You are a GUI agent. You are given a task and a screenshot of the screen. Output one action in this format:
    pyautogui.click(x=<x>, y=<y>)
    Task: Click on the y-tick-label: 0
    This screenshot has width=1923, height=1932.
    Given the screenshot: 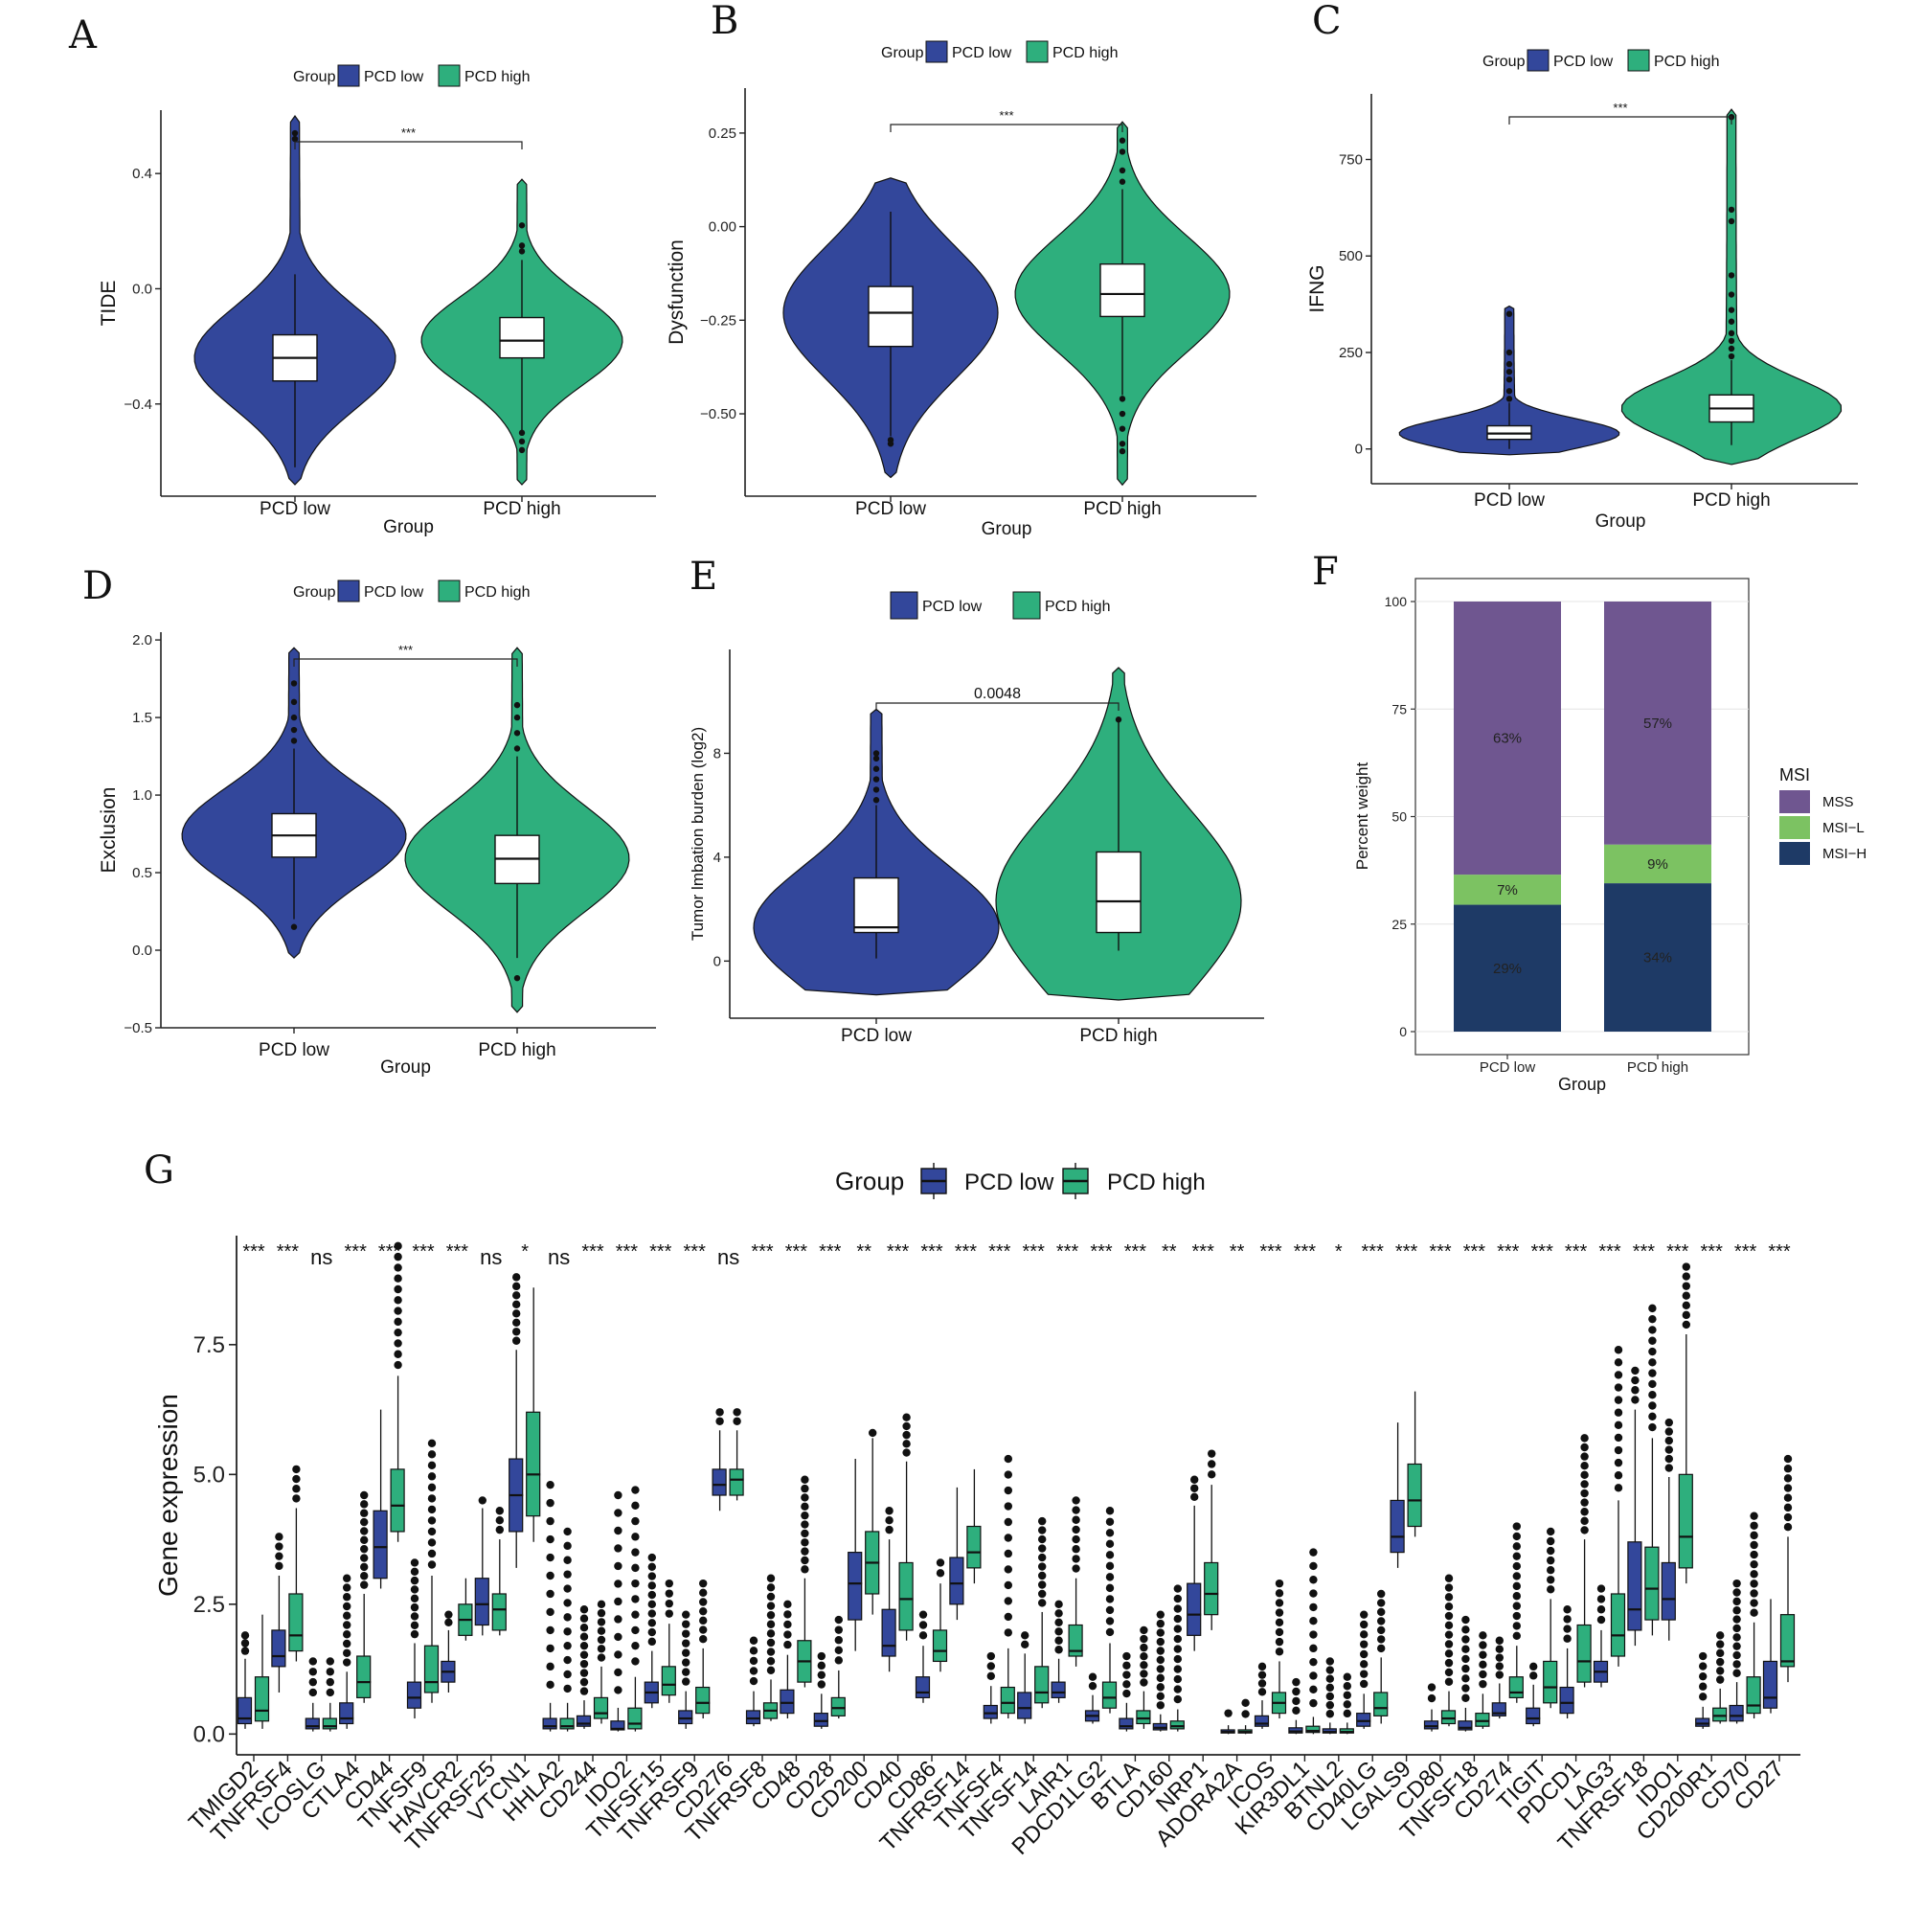 What is the action you would take?
    pyautogui.click(x=1359, y=450)
    